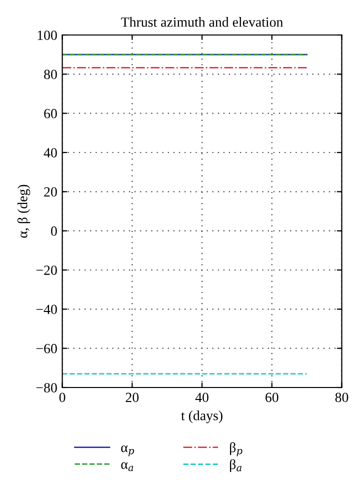 The image size is (356, 500). Describe the element at coordinates (202, 22) in the screenshot. I see `chart-title: Thrust azimuth and elevation` at that location.